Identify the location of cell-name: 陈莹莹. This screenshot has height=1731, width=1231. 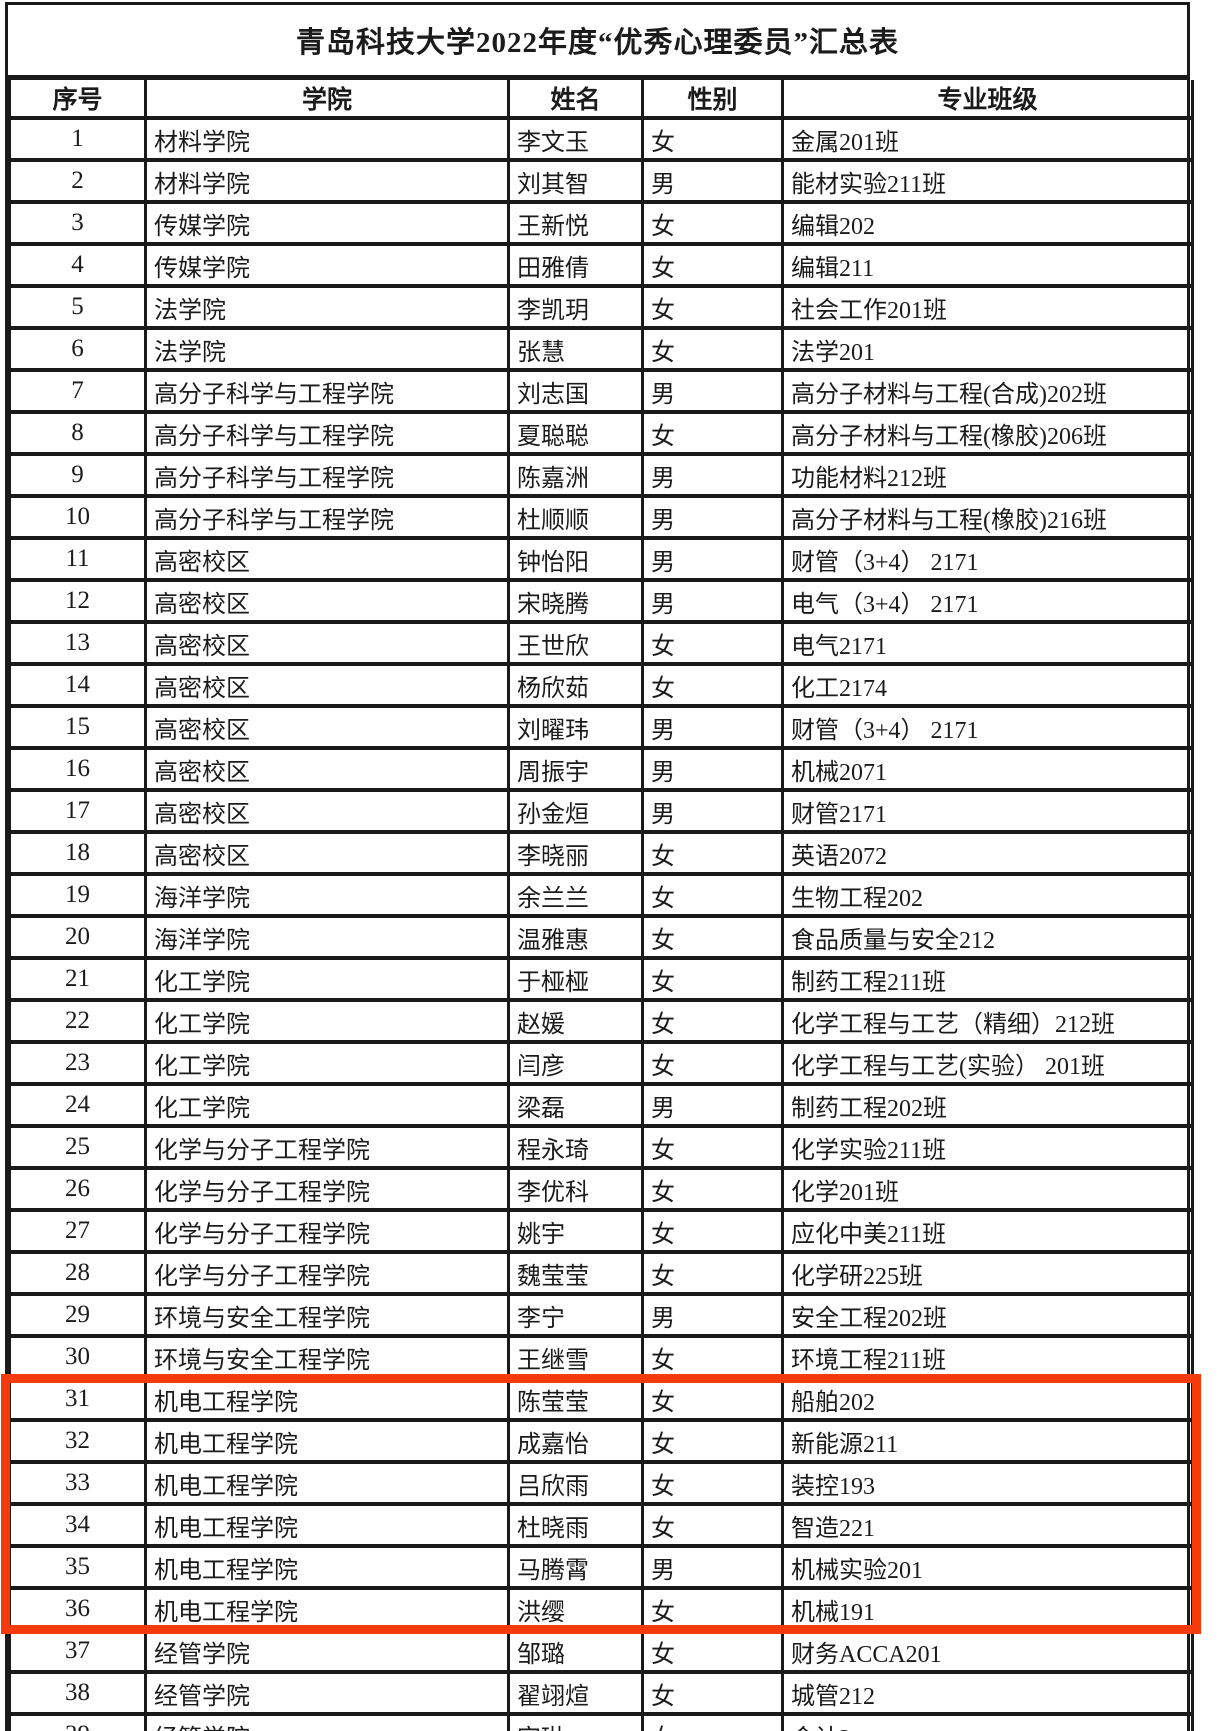
(575, 1400).